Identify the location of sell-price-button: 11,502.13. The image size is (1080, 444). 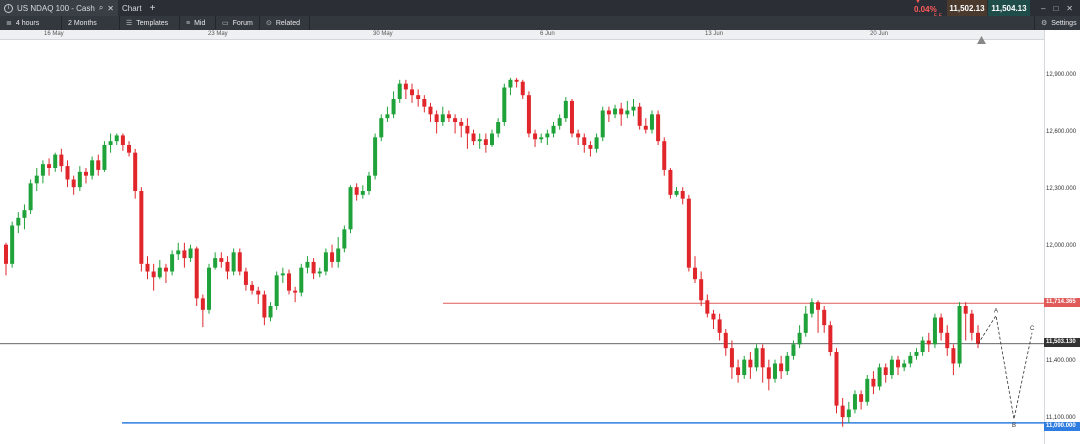
(967, 8).